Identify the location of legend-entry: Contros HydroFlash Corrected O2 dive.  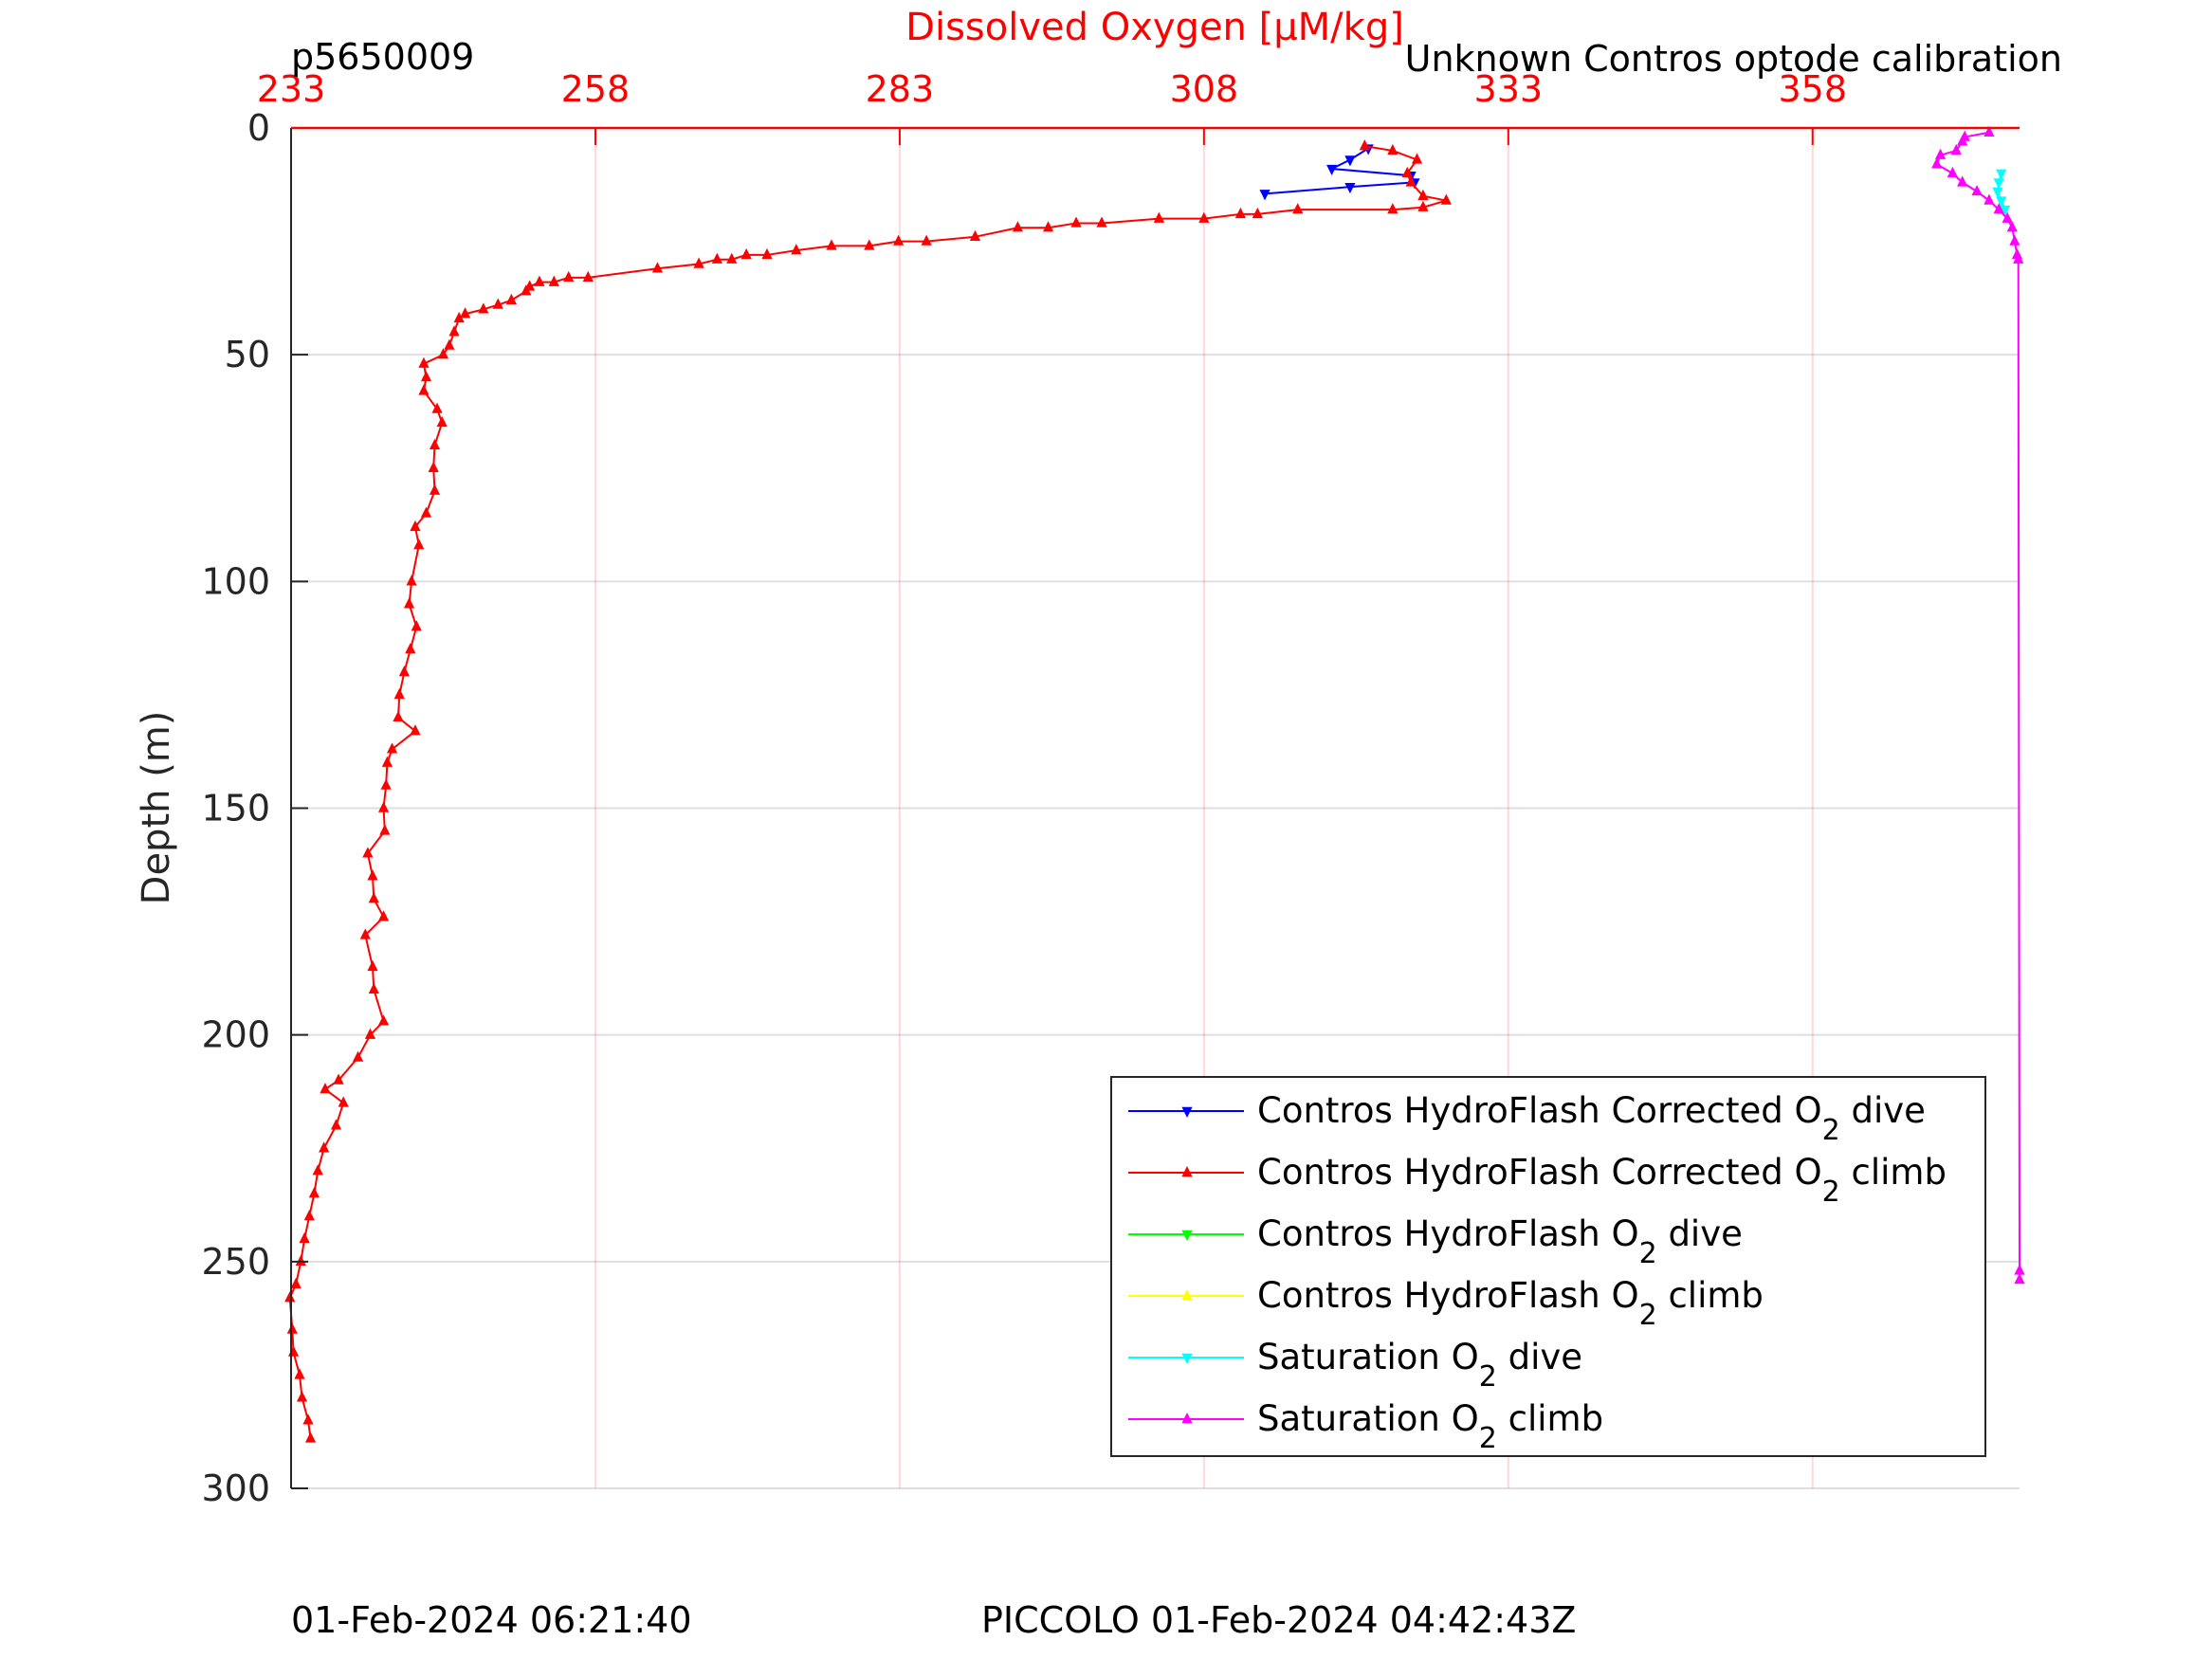
(1591, 1118).